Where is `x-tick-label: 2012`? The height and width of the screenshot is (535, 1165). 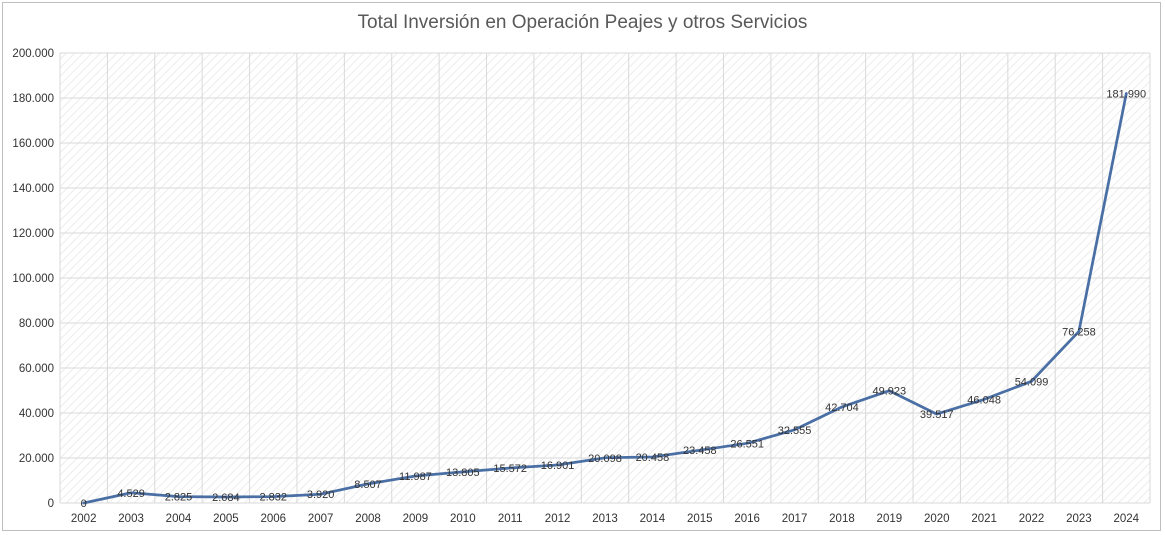 x-tick-label: 2012 is located at coordinates (558, 519).